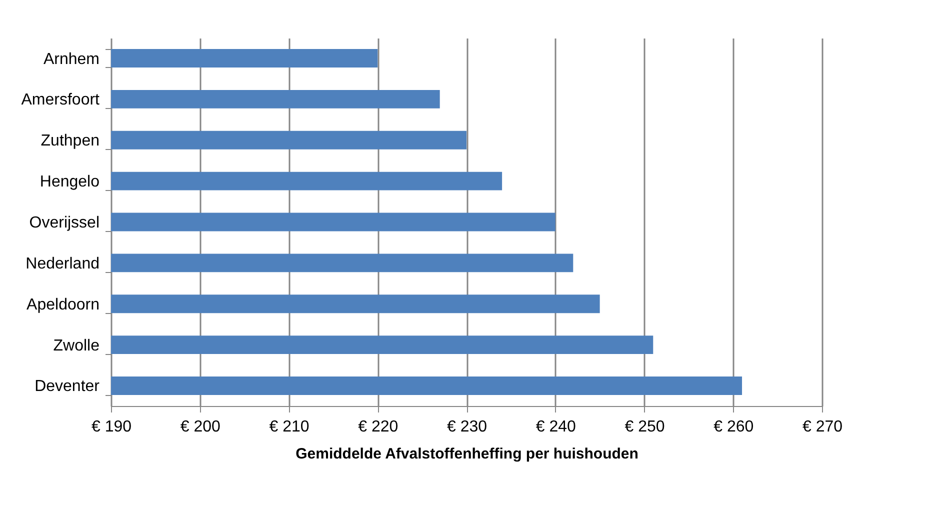 The image size is (927, 506). Describe the element at coordinates (63, 305) in the screenshot. I see `y-tick-label: Apeldoorn` at that location.